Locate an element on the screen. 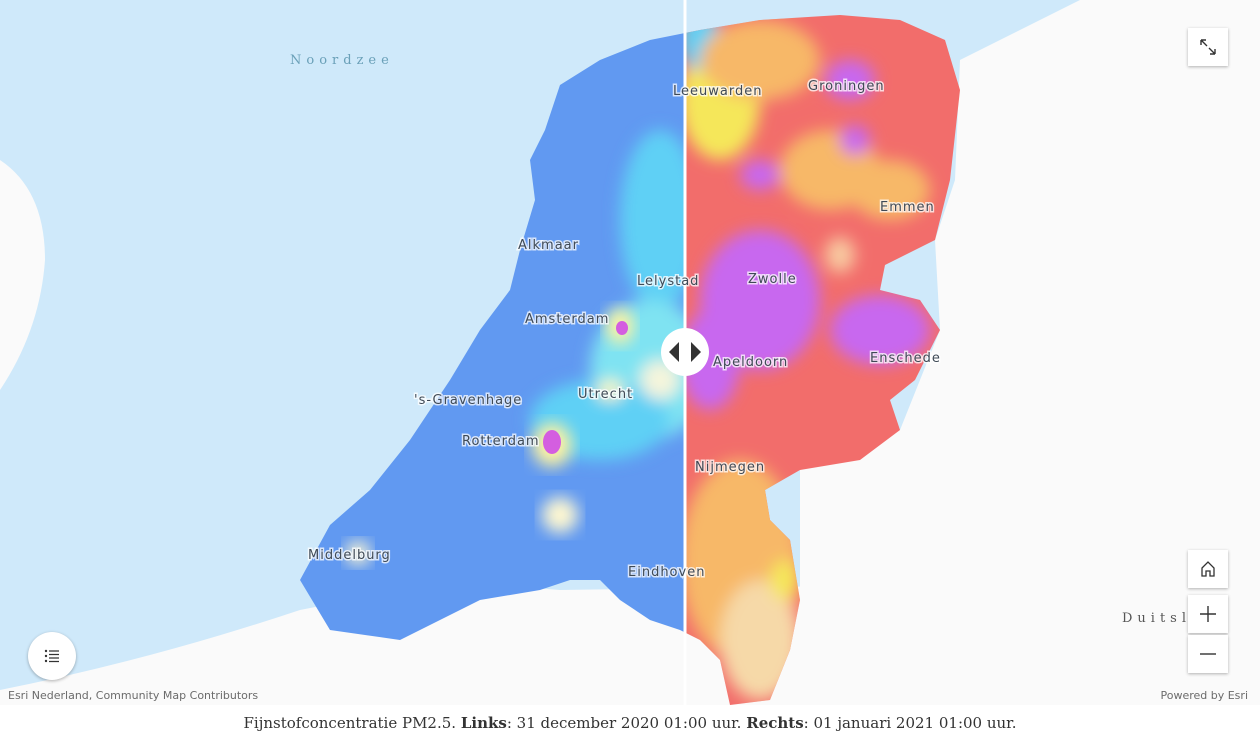 The height and width of the screenshot is (740, 1260). legend-button is located at coordinates (52, 656).